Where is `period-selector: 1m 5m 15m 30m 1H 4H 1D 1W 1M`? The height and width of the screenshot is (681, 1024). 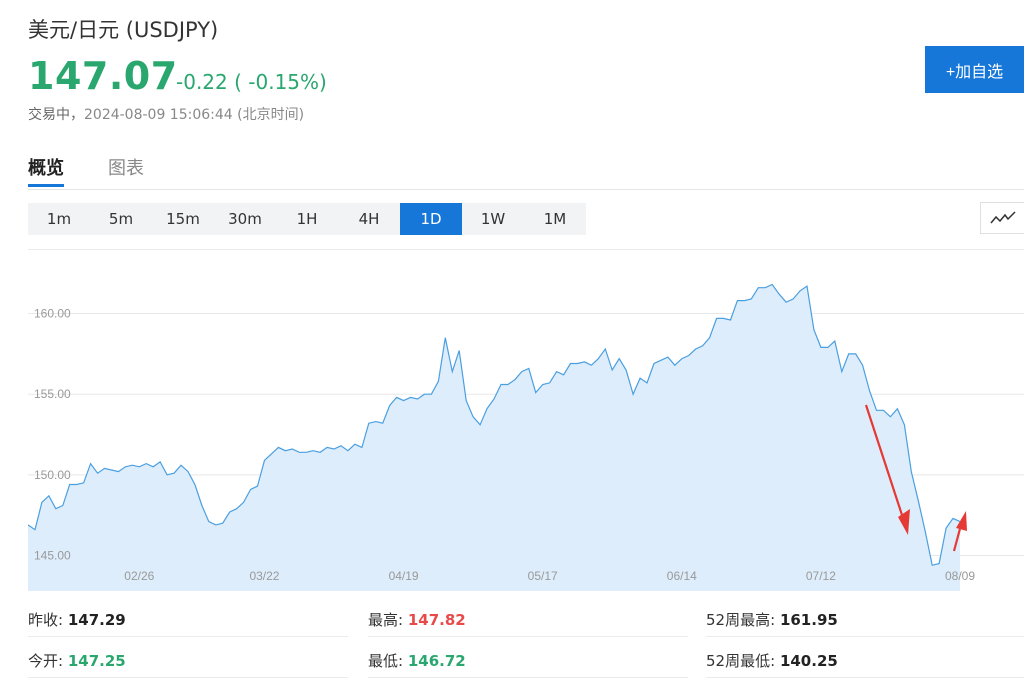
period-selector: 1m 5m 15m 30m 1H 4H 1D 1W 1M is located at coordinates (307, 219).